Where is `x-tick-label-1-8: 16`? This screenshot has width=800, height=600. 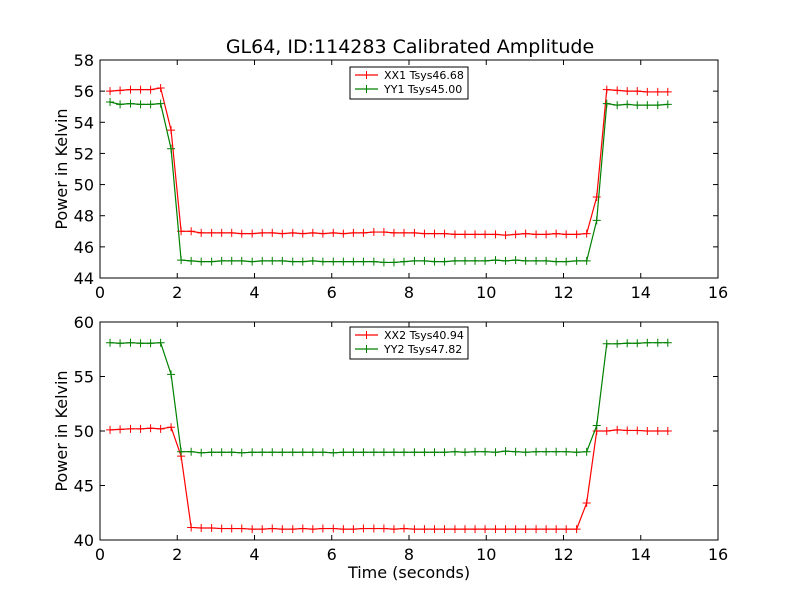 x-tick-label-1-8: 16 is located at coordinates (718, 554).